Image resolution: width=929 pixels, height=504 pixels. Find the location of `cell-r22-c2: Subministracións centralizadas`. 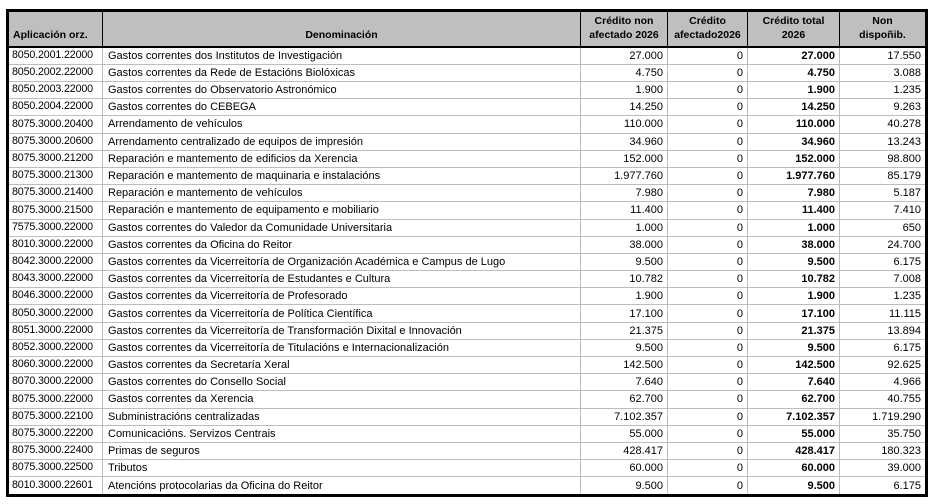

cell-r22-c2: Subministracións centralizadas is located at coordinates (341, 416).